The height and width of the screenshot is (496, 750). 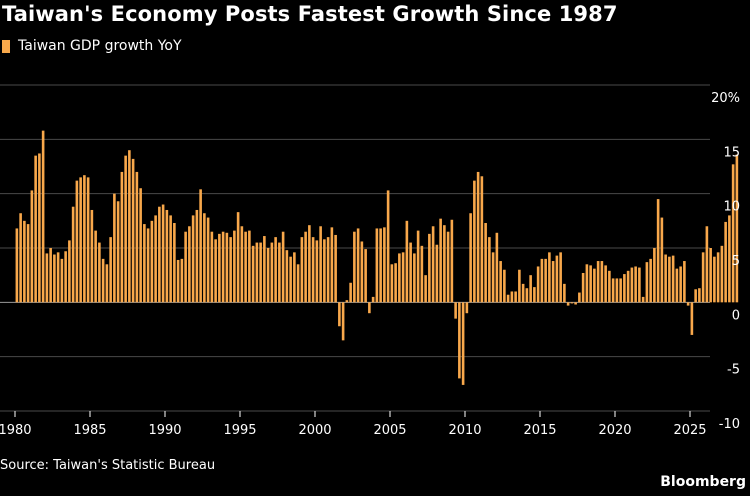 What do you see at coordinates (731, 207) in the screenshot?
I see `y-tick-label: 10` at bounding box center [731, 207].